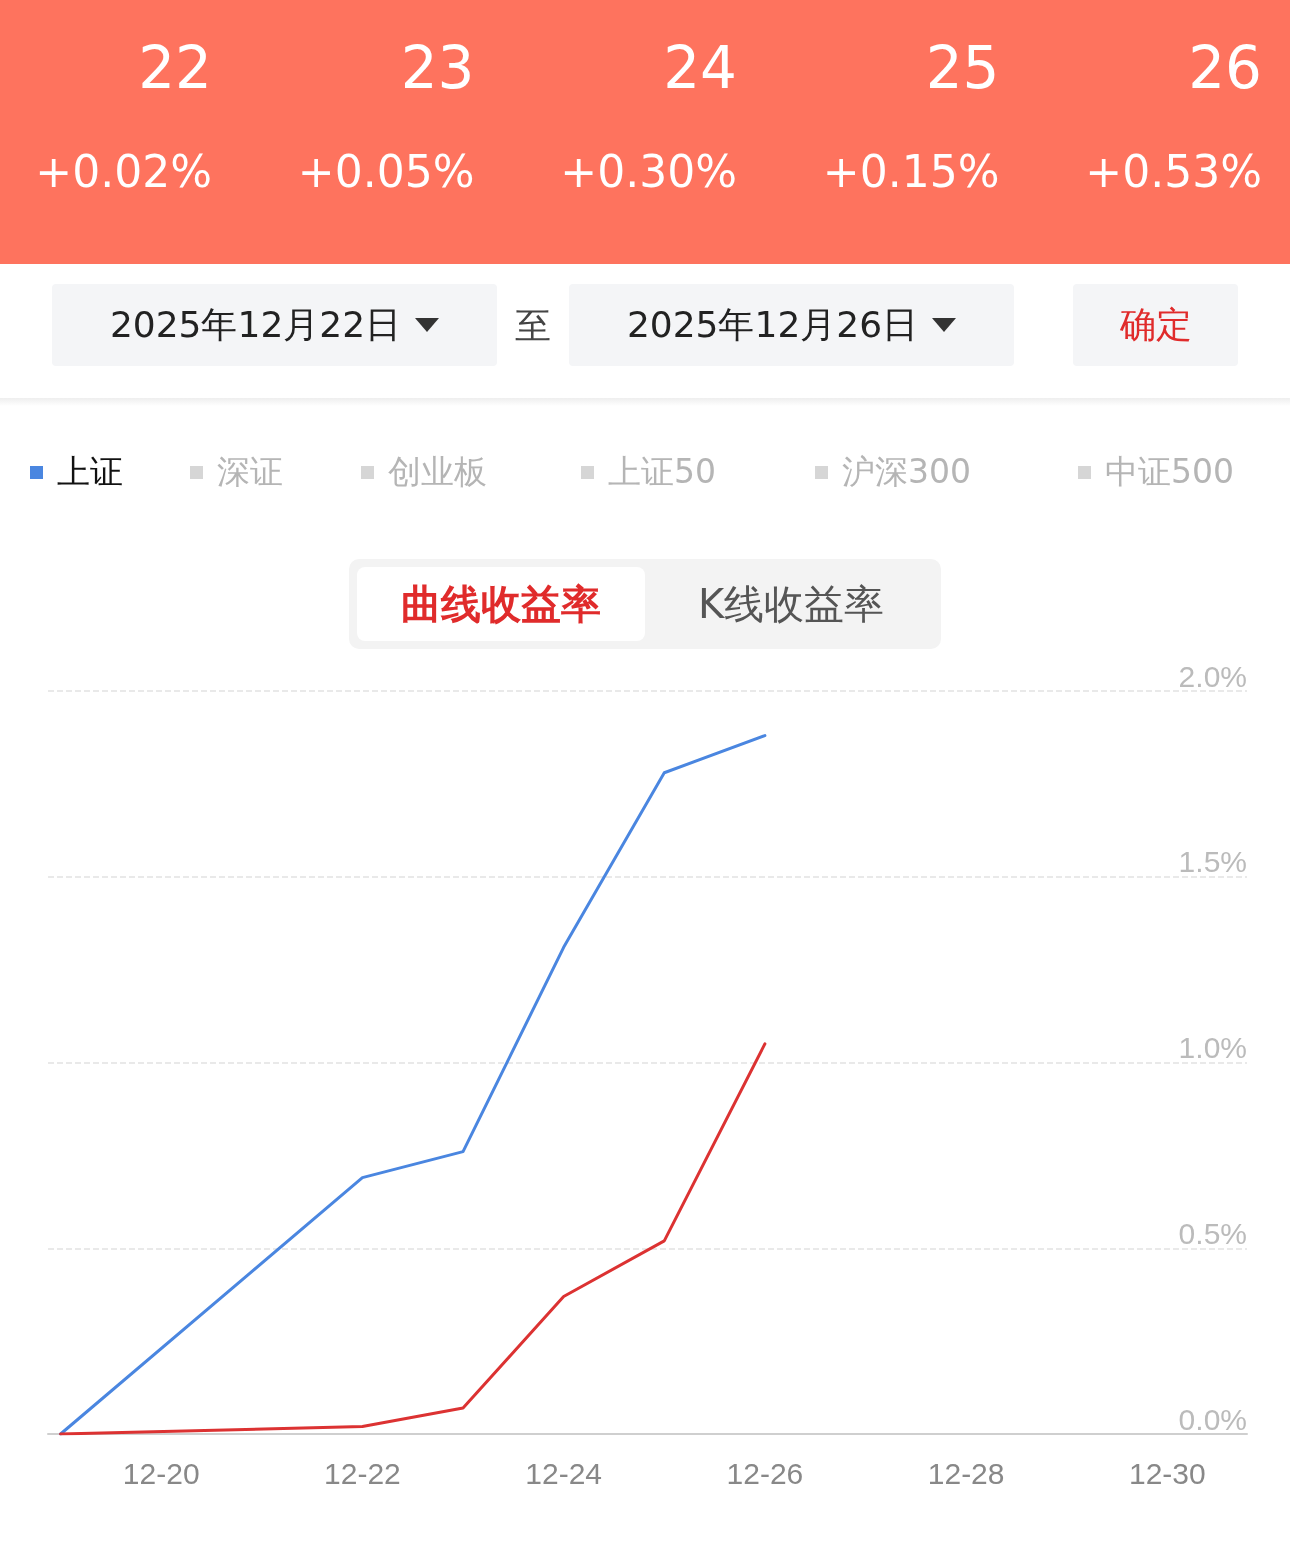 This screenshot has width=1290, height=1541. I want to click on y-tick-label: 2.0%, so click(1212, 676).